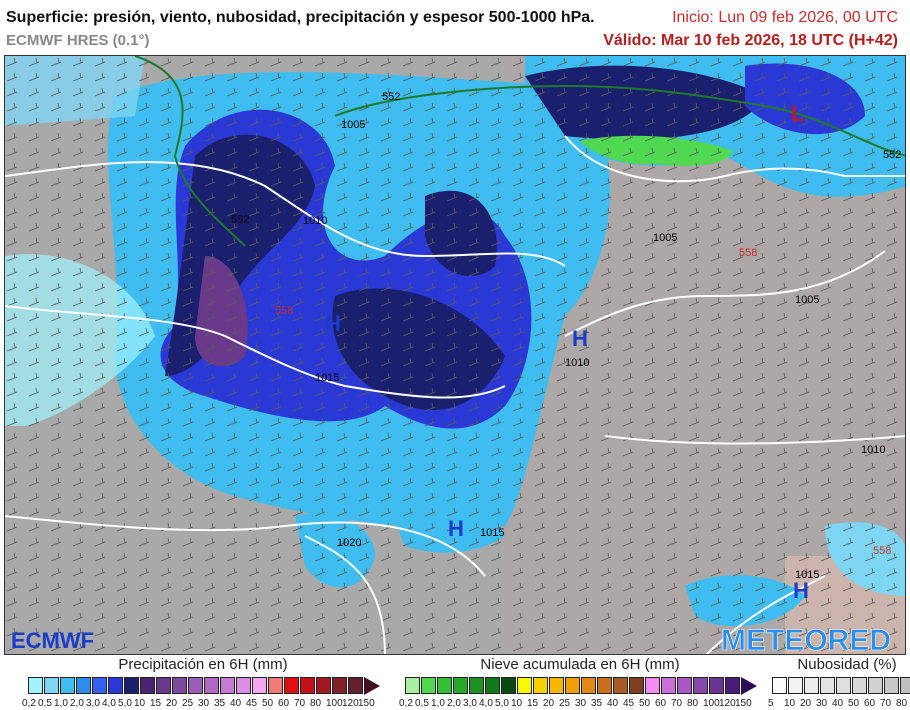 The width and height of the screenshot is (910, 710). I want to click on cloud-legend-label: 50, so click(854, 703).